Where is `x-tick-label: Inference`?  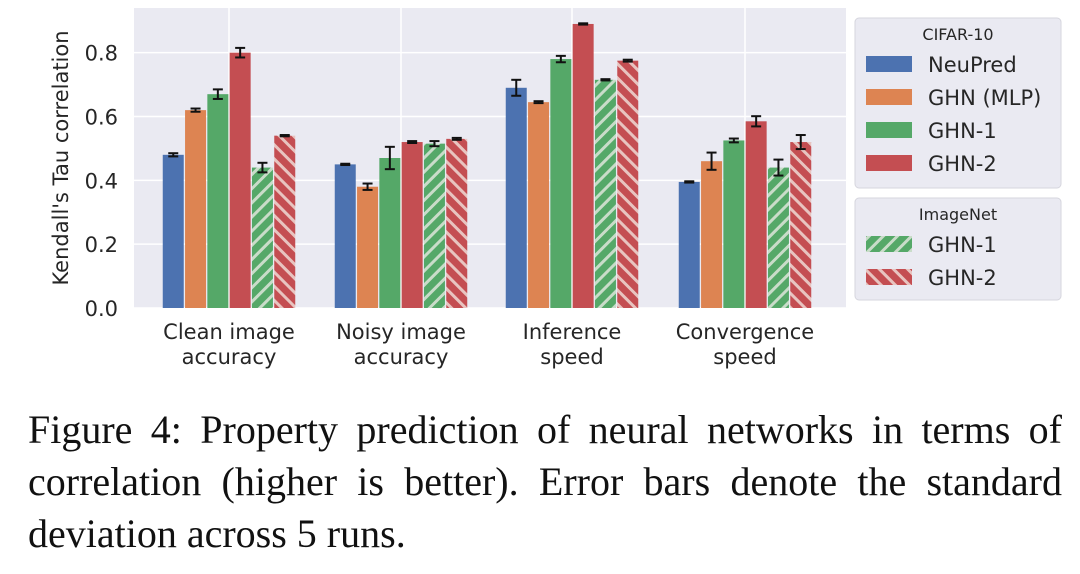
x-tick-label: Inference is located at coordinates (572, 332).